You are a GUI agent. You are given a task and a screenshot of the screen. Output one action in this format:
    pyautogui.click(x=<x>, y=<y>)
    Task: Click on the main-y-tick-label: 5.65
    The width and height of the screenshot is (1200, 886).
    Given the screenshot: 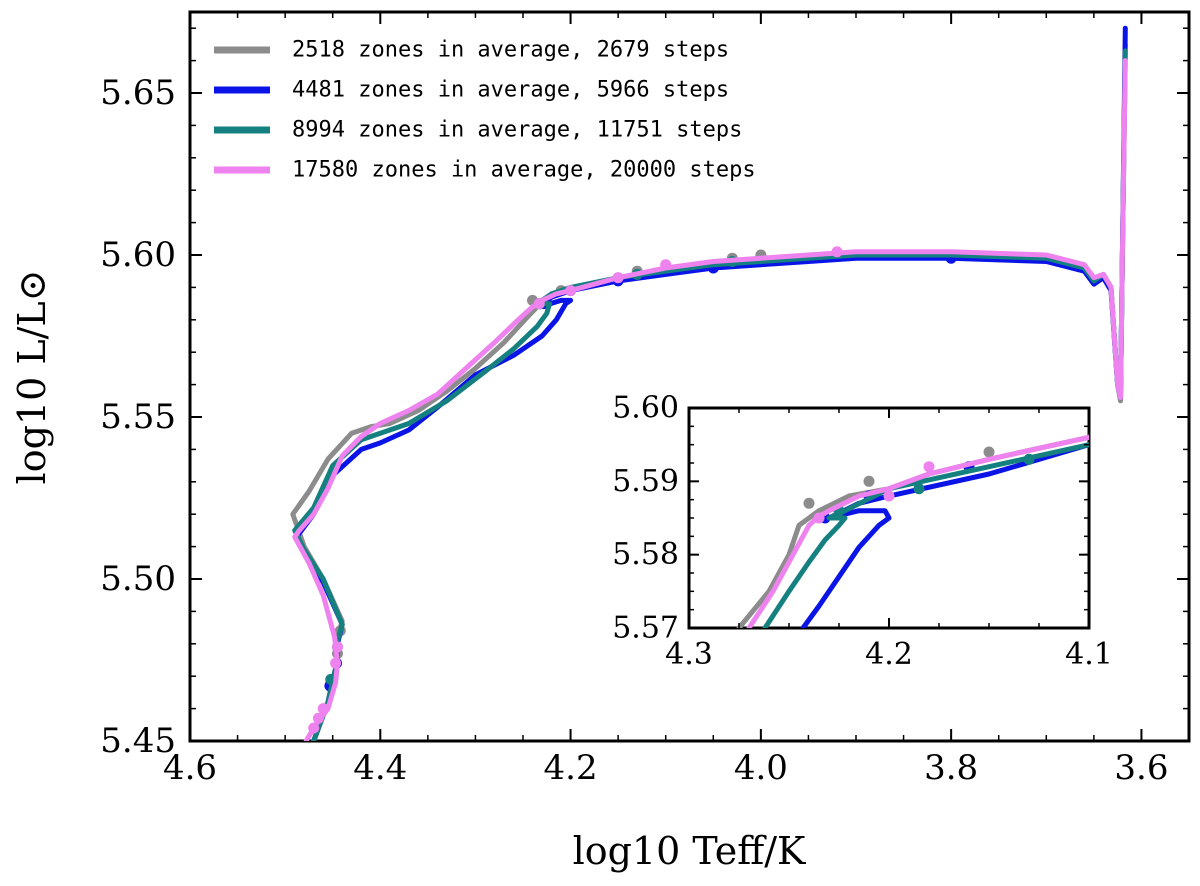 What is the action you would take?
    pyautogui.click(x=138, y=93)
    